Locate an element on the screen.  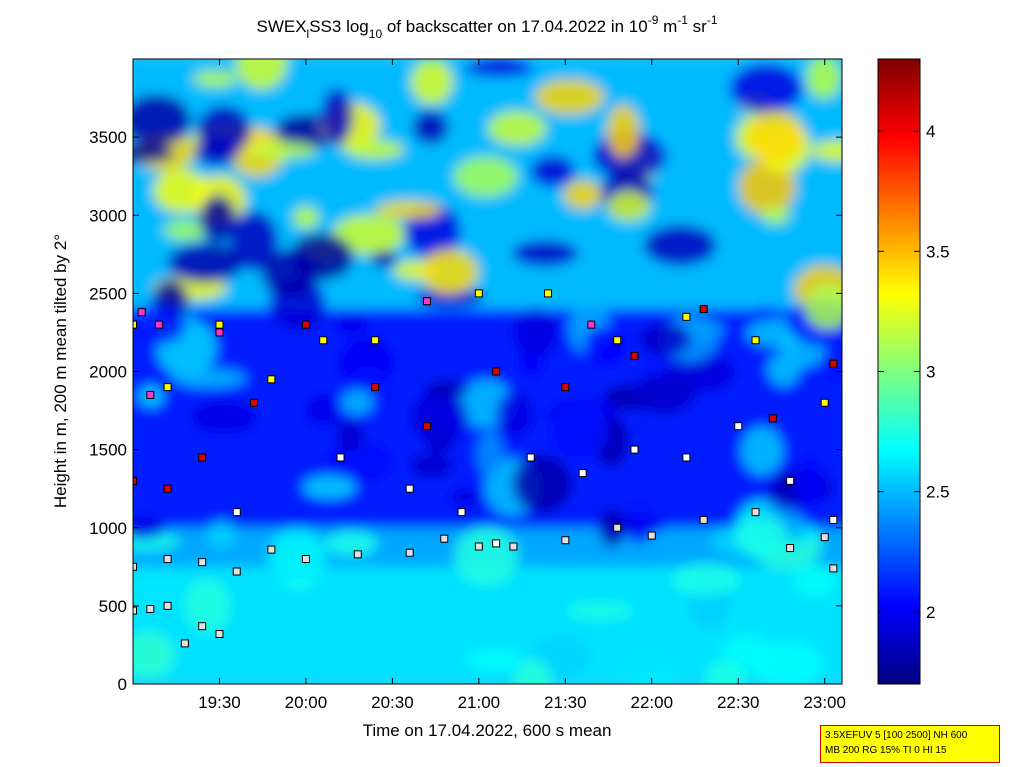
x-axis-label: Time on 17.04.2022, 600 s mean is located at coordinates (487, 730).